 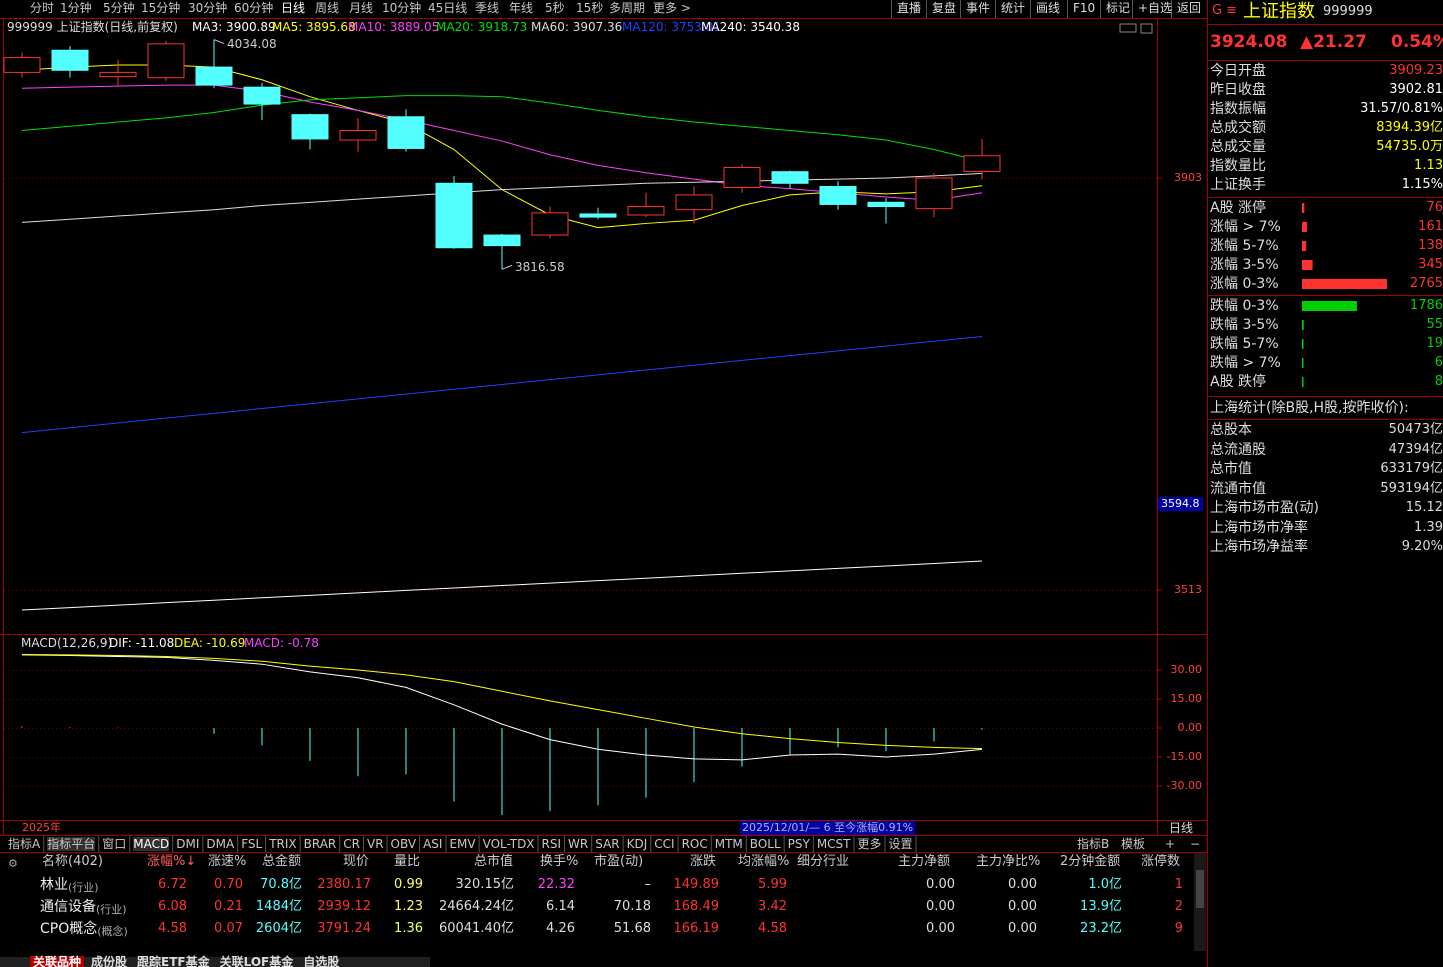 I want to click on indicator-tab: KDJ, so click(x=637, y=844).